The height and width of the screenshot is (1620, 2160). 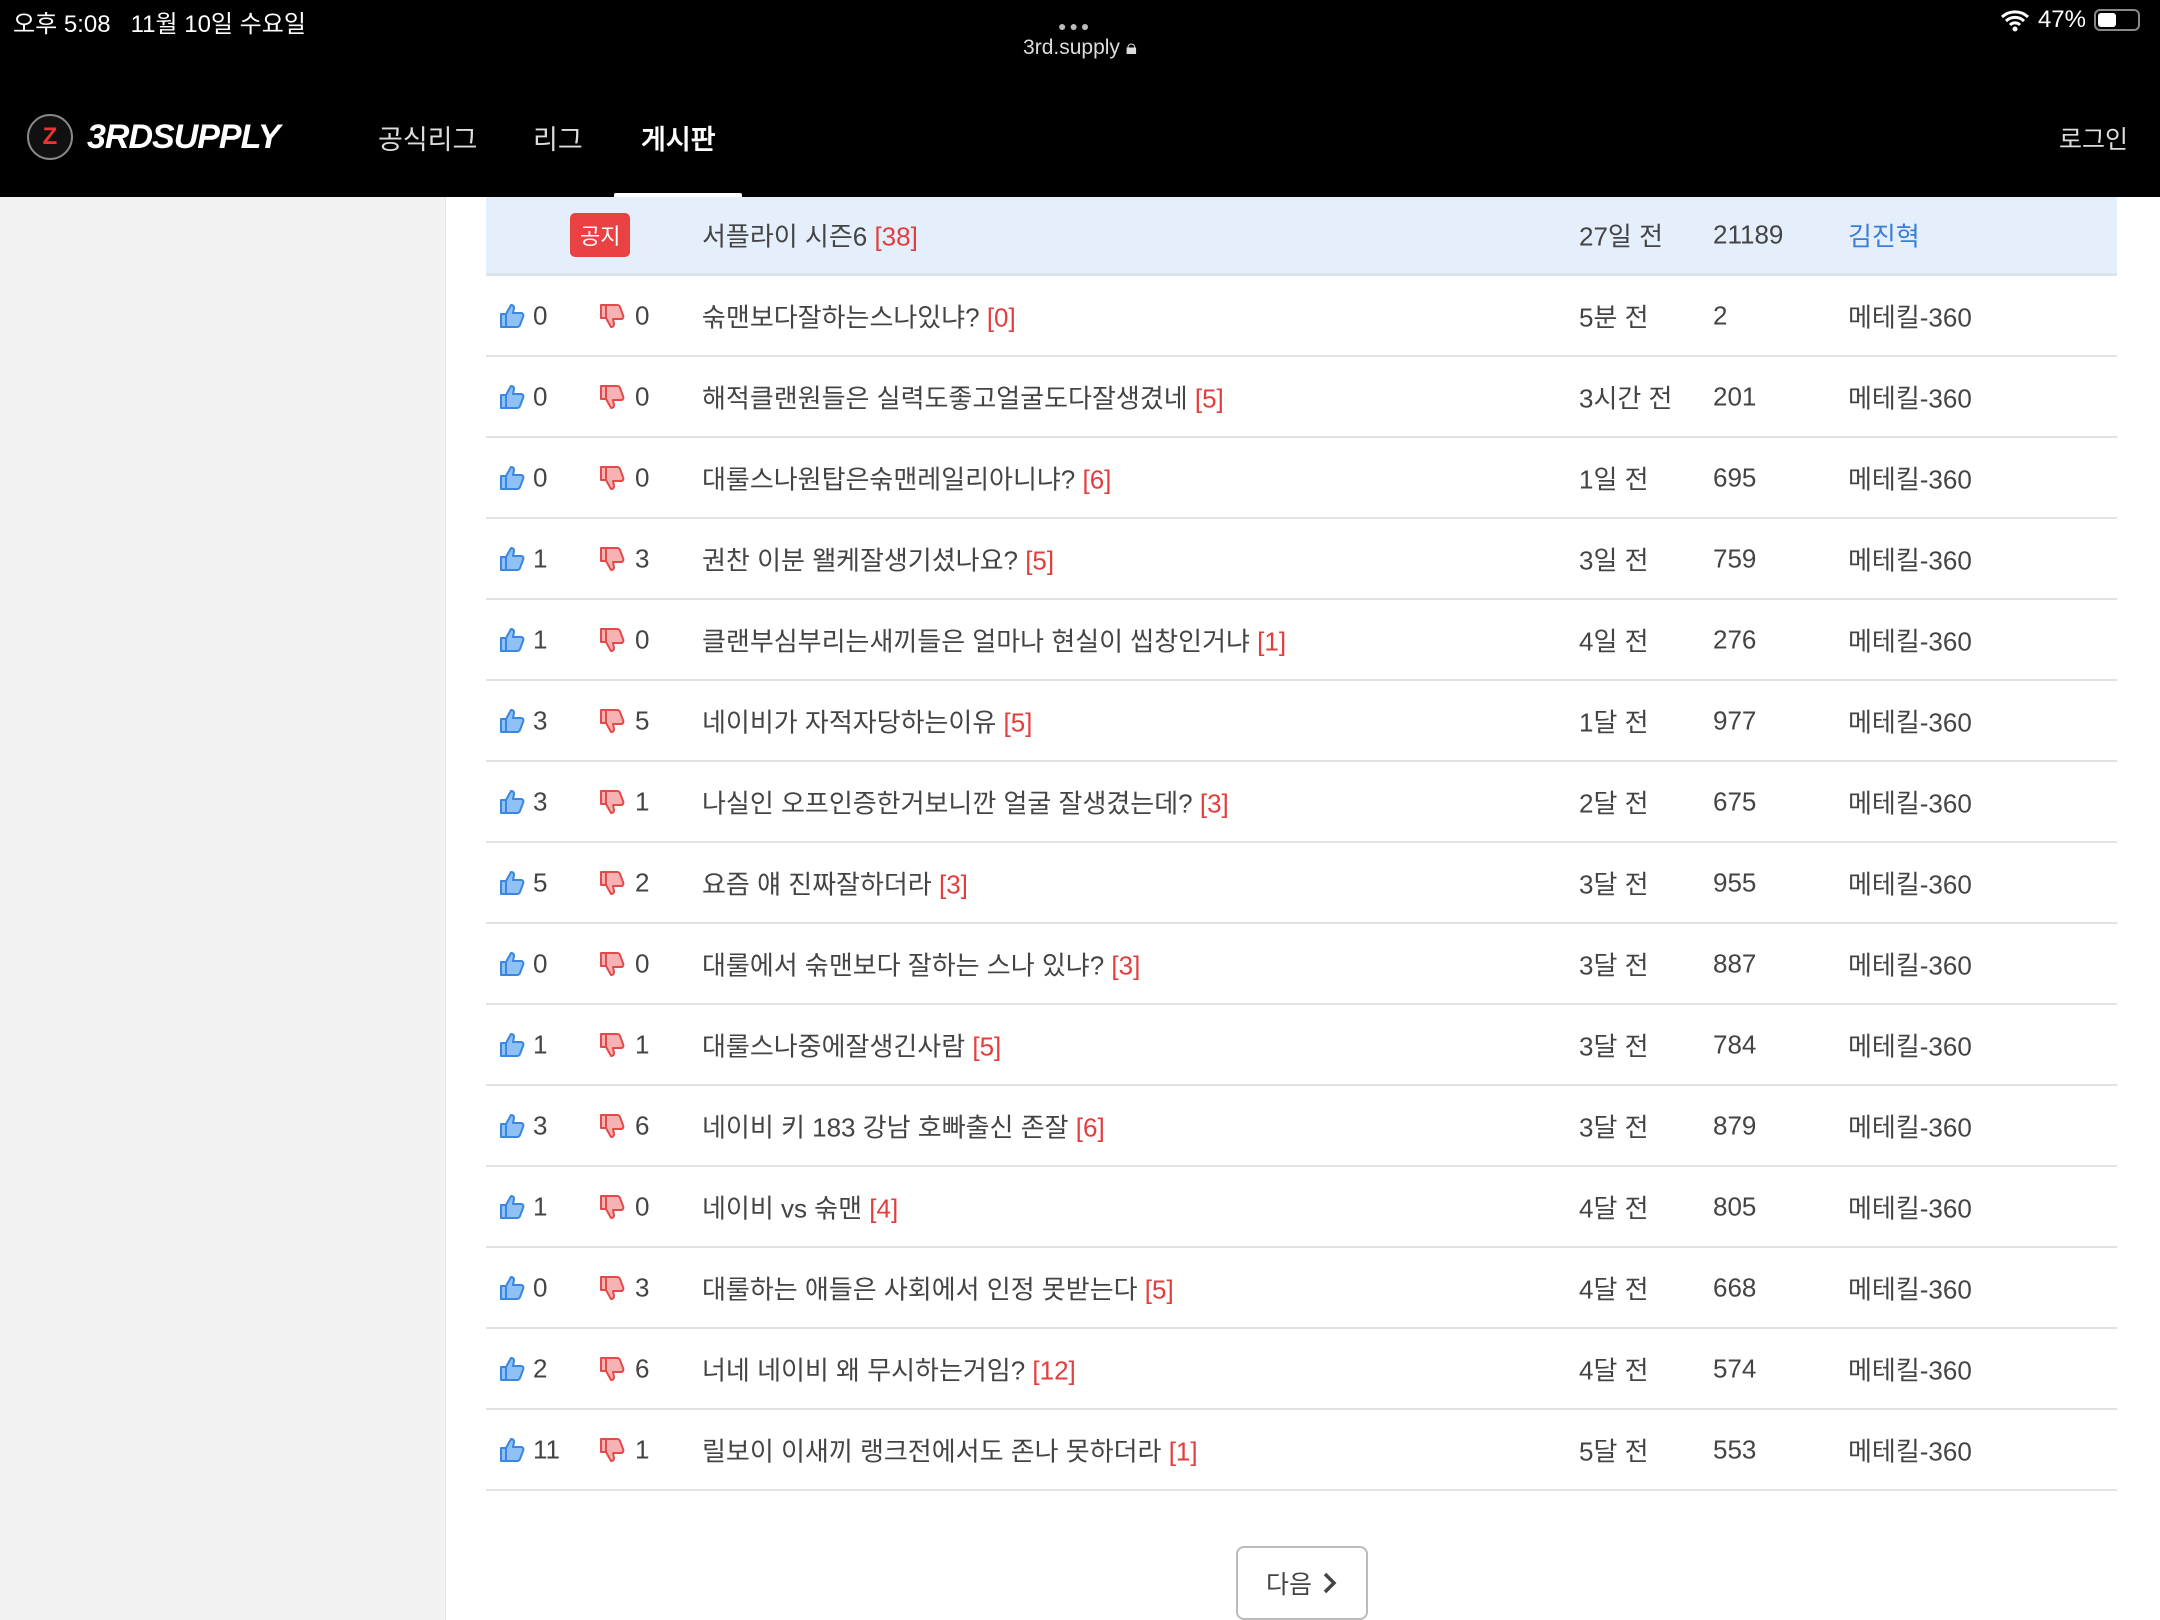 I want to click on nav-board: 게시판, so click(x=678, y=140).